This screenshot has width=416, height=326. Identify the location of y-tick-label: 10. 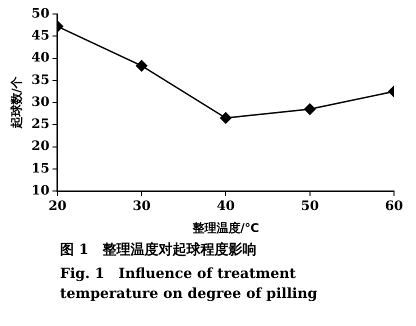
(40, 190).